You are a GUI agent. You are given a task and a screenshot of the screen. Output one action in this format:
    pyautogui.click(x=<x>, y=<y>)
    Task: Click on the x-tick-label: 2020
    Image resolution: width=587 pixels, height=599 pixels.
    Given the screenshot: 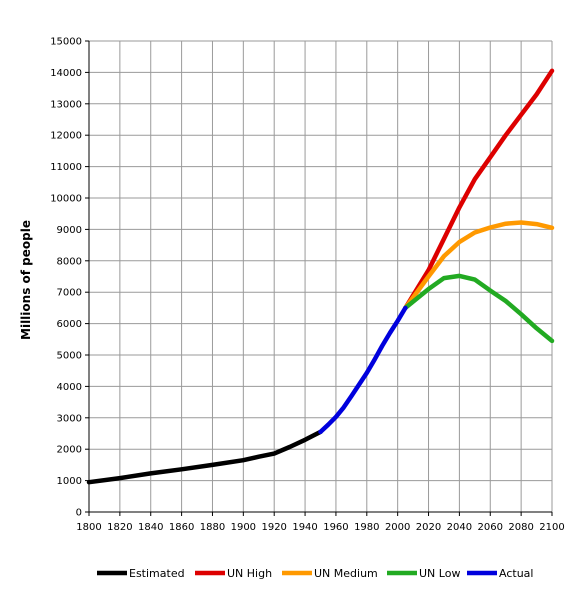 What is the action you would take?
    pyautogui.click(x=428, y=527)
    